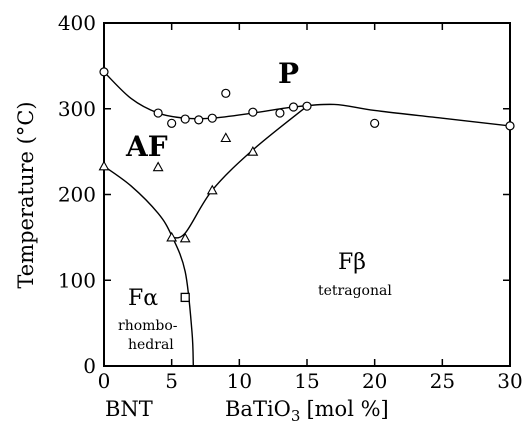 The width and height of the screenshot is (523, 426). I want to click on x-axis-label-subscript: 3, so click(296, 416).